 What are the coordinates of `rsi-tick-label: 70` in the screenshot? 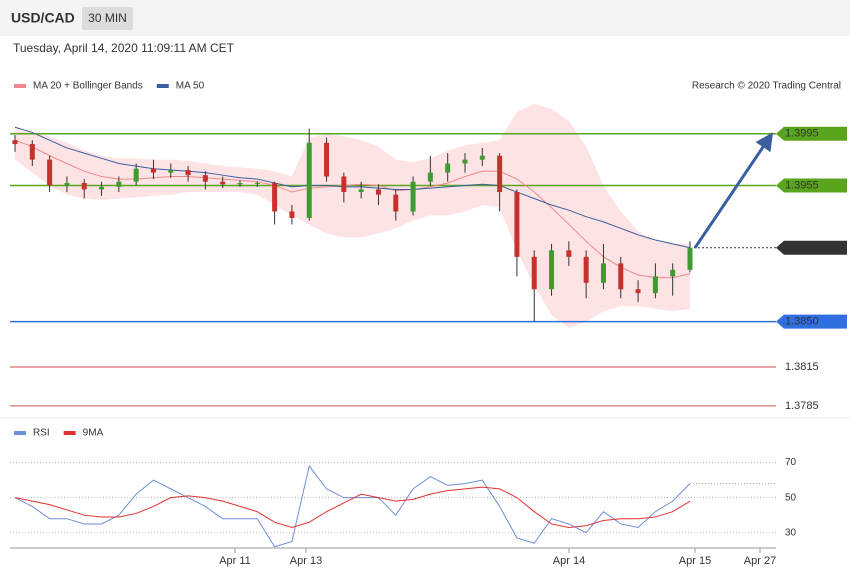 It's located at (791, 462).